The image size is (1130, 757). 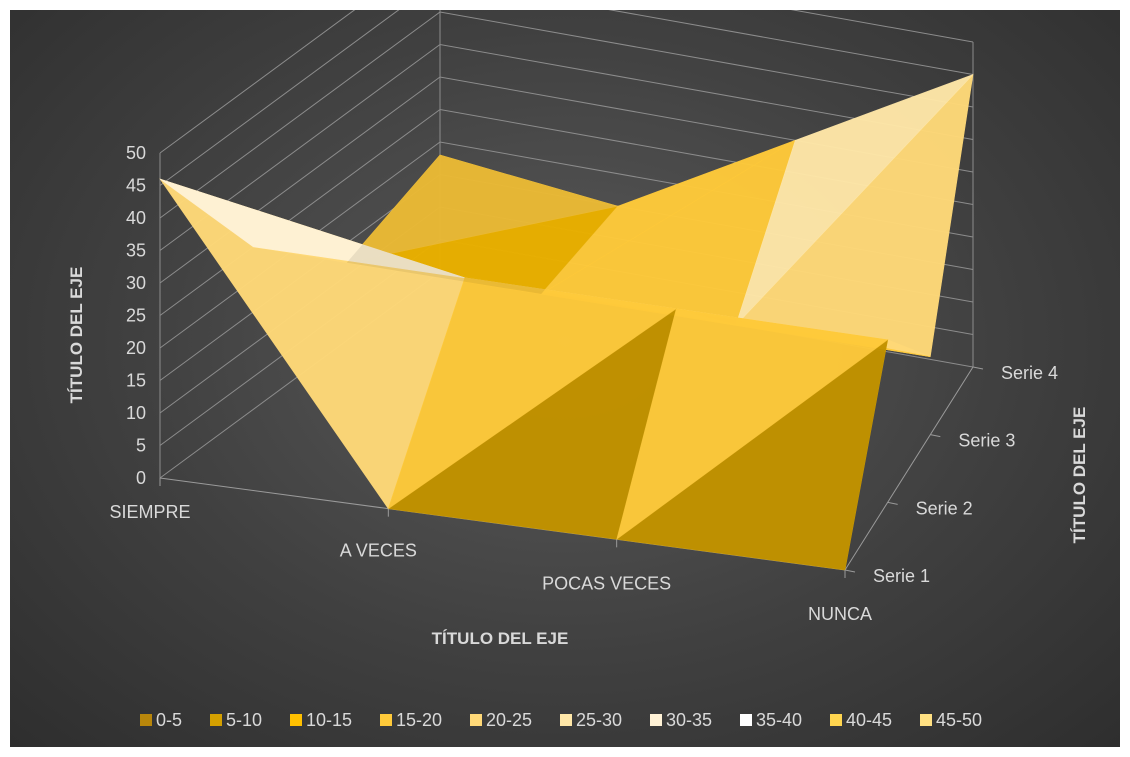 What do you see at coordinates (136, 413) in the screenshot?
I see `z-tick-label: 10` at bounding box center [136, 413].